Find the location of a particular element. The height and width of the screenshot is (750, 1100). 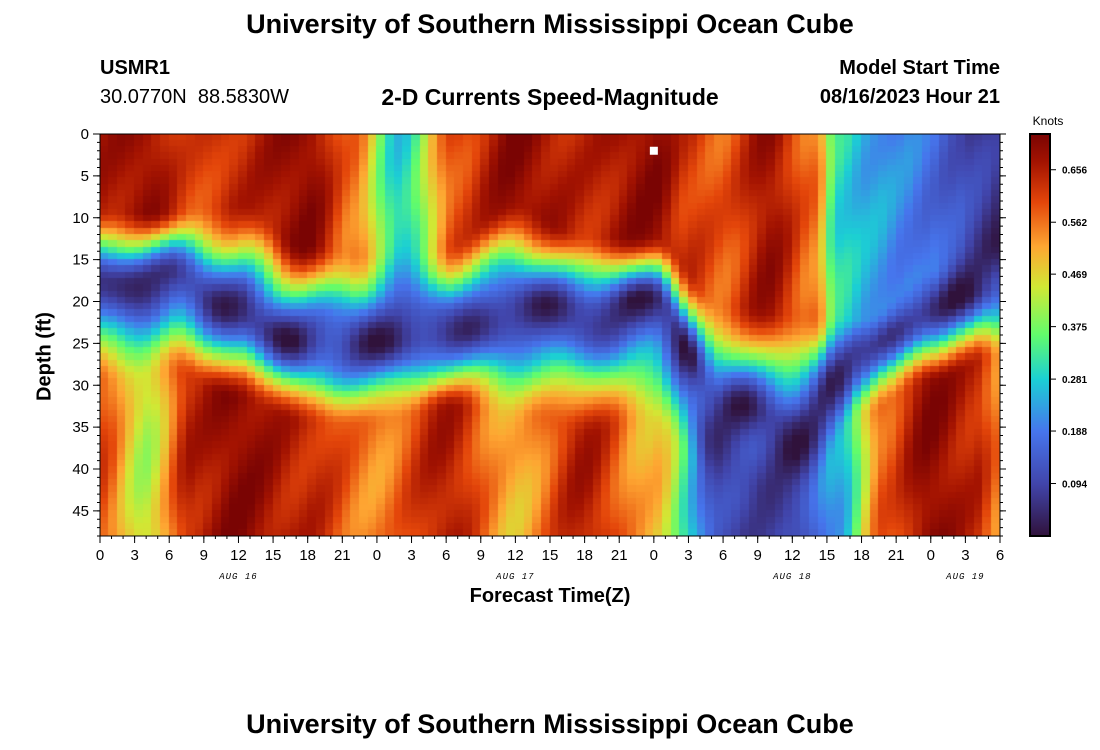

colorbar-tick-label: 0.094 is located at coordinates (1074, 485).